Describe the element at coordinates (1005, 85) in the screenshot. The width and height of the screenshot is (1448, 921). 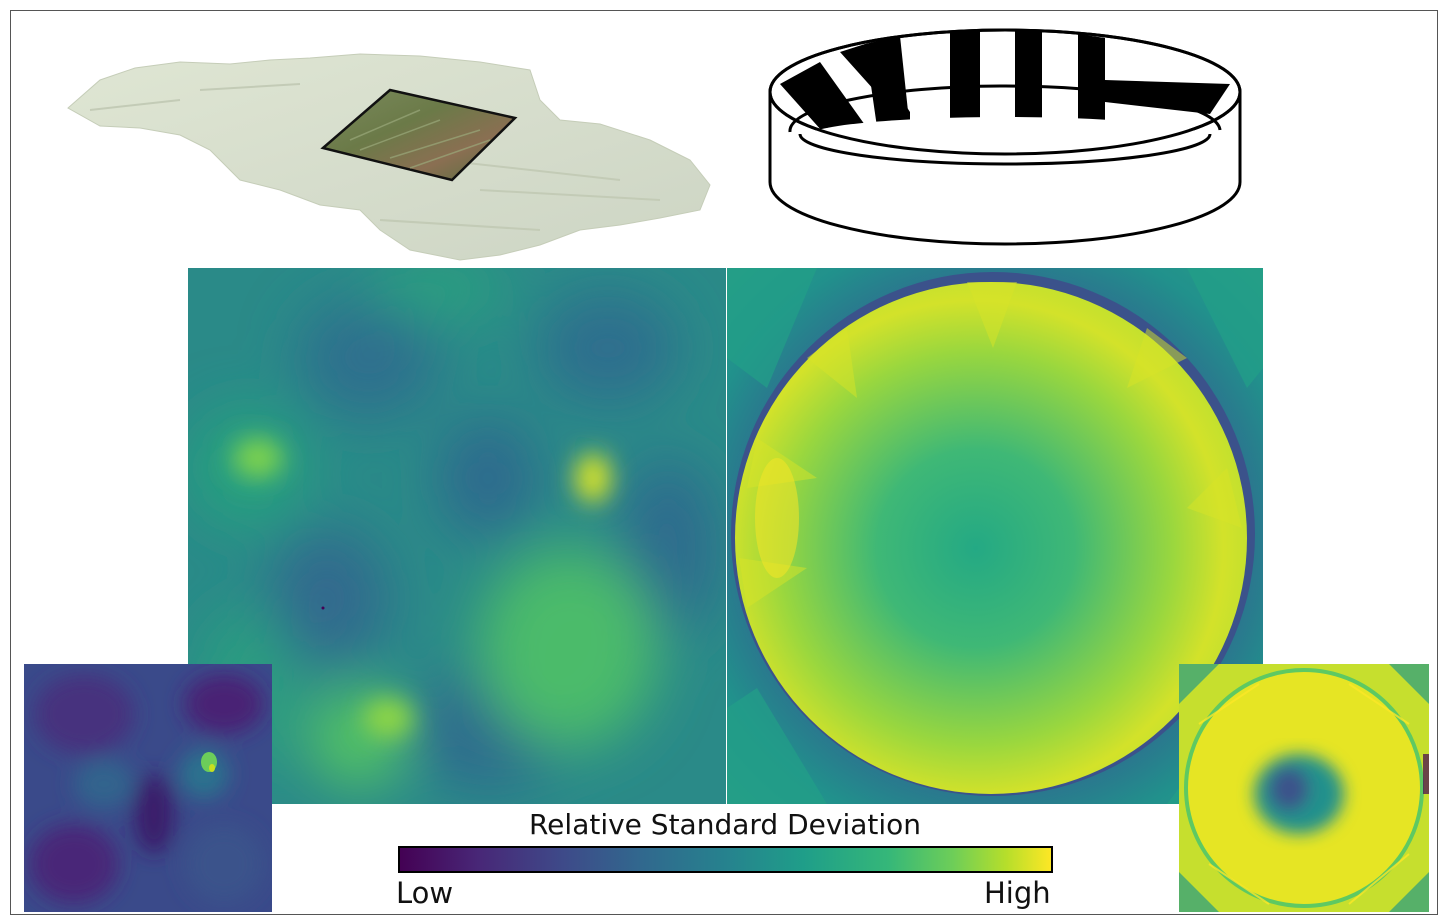
I see `stripe-pattern` at that location.